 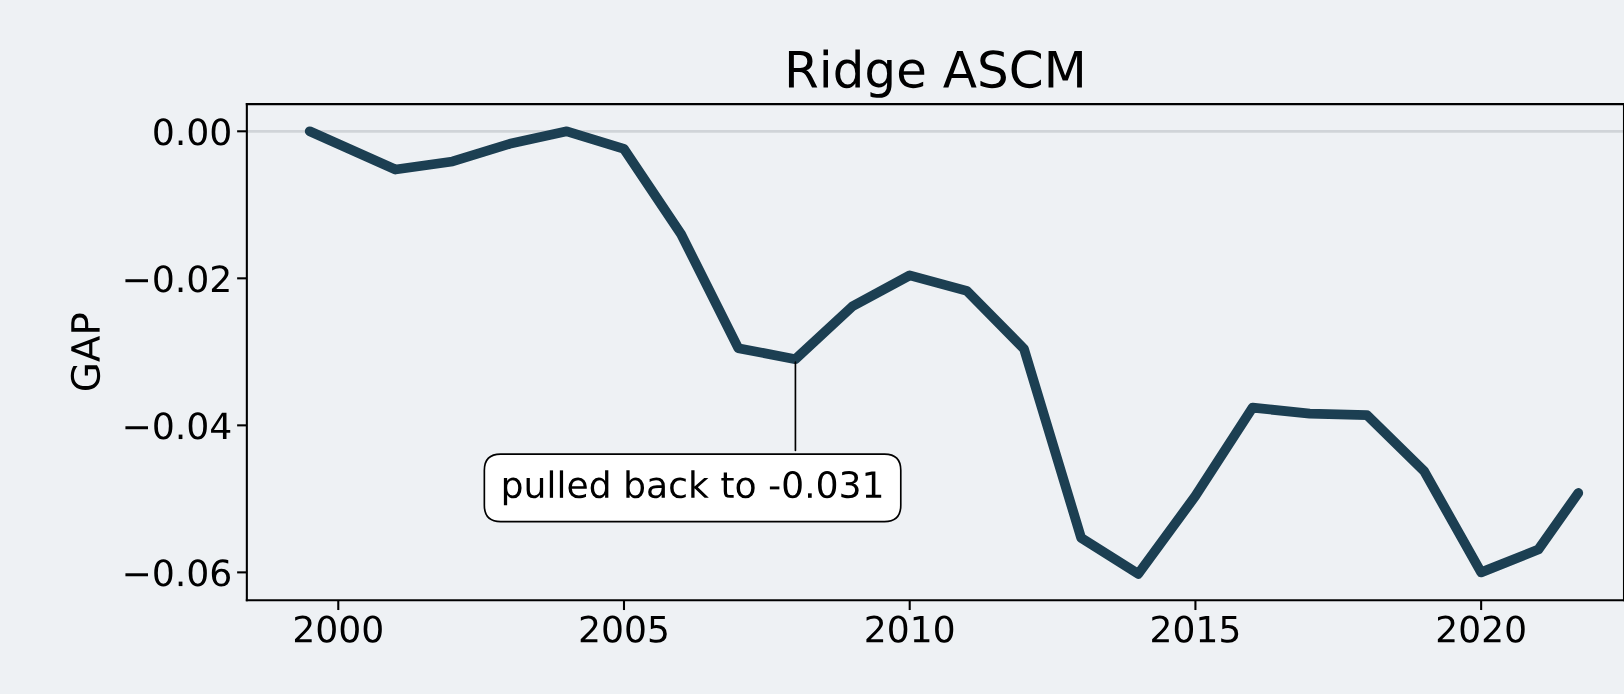 I want to click on chart-title: Ridge ASCM, so click(x=935, y=73).